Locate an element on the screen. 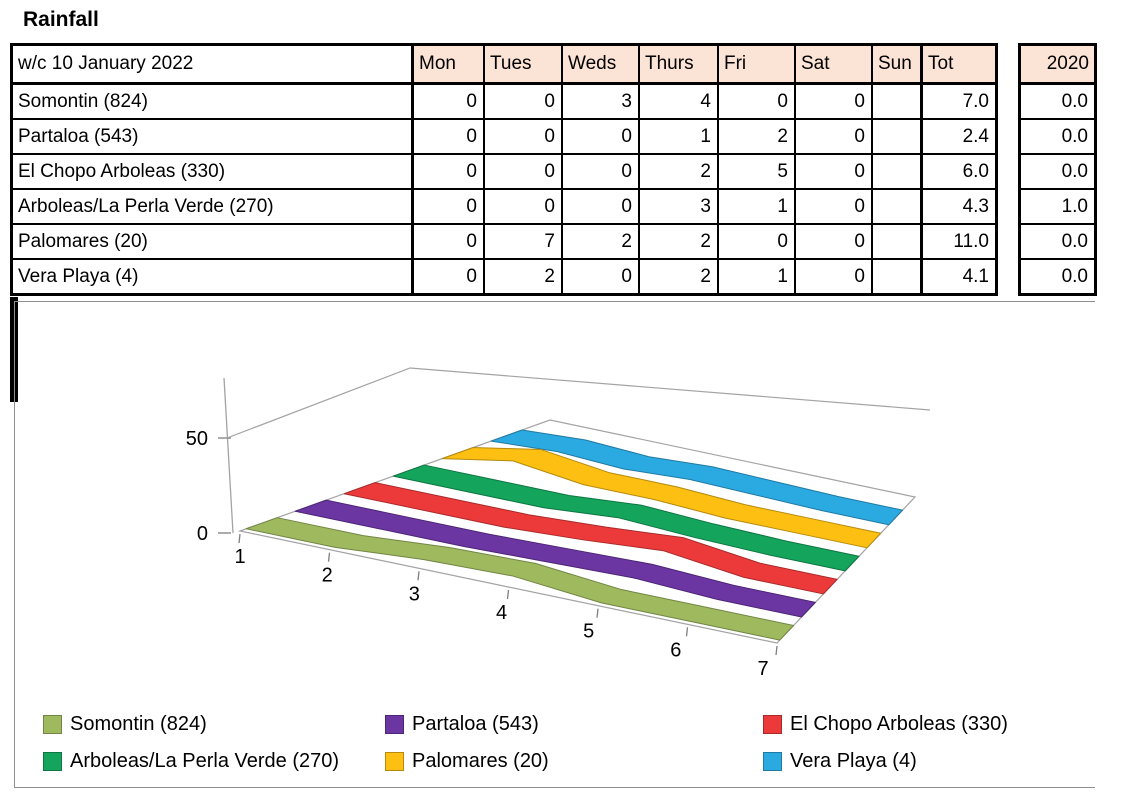 This screenshot has height=800, width=1139. rain-value-cell: 4 is located at coordinates (678, 101).